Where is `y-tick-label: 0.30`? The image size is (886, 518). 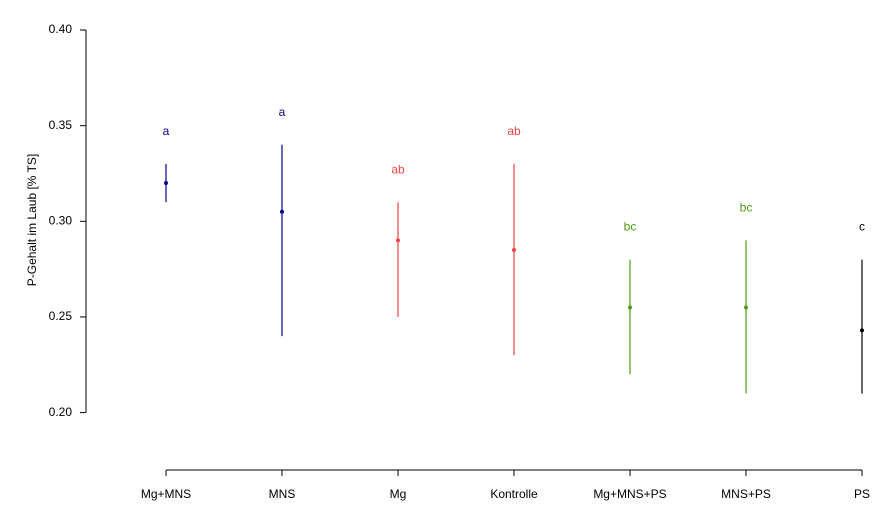
y-tick-label: 0.30 is located at coordinates (61, 220).